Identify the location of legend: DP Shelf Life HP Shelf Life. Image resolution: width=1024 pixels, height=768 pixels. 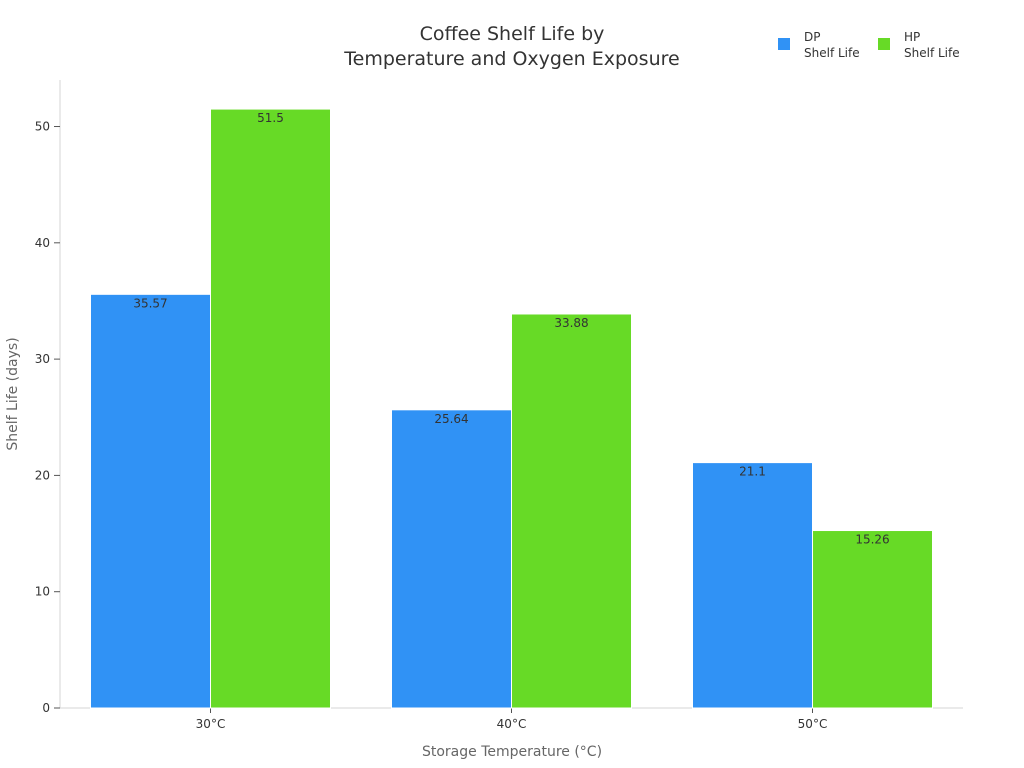
(869, 45).